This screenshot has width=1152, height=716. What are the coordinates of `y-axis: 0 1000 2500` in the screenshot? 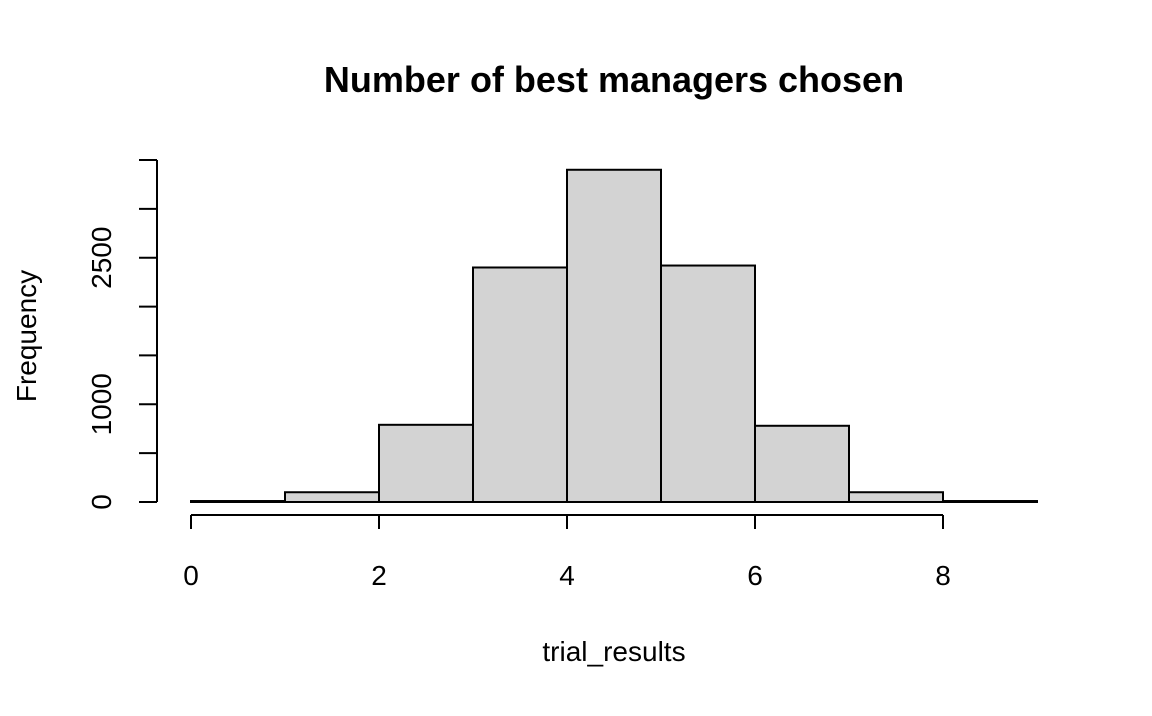 It's located at (122, 334).